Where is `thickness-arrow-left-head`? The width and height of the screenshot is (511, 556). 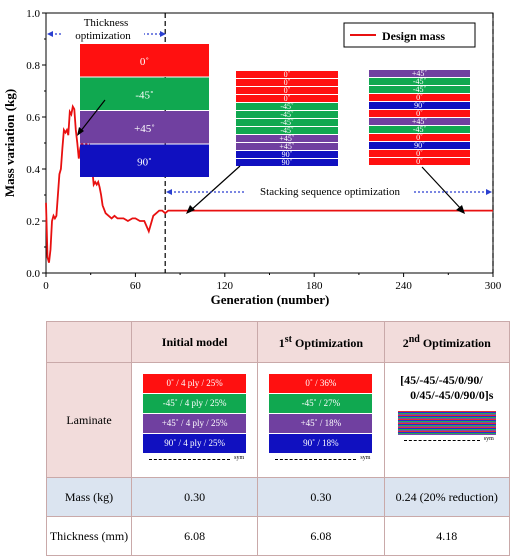
thickness-arrow-left-head is located at coordinates (50, 34).